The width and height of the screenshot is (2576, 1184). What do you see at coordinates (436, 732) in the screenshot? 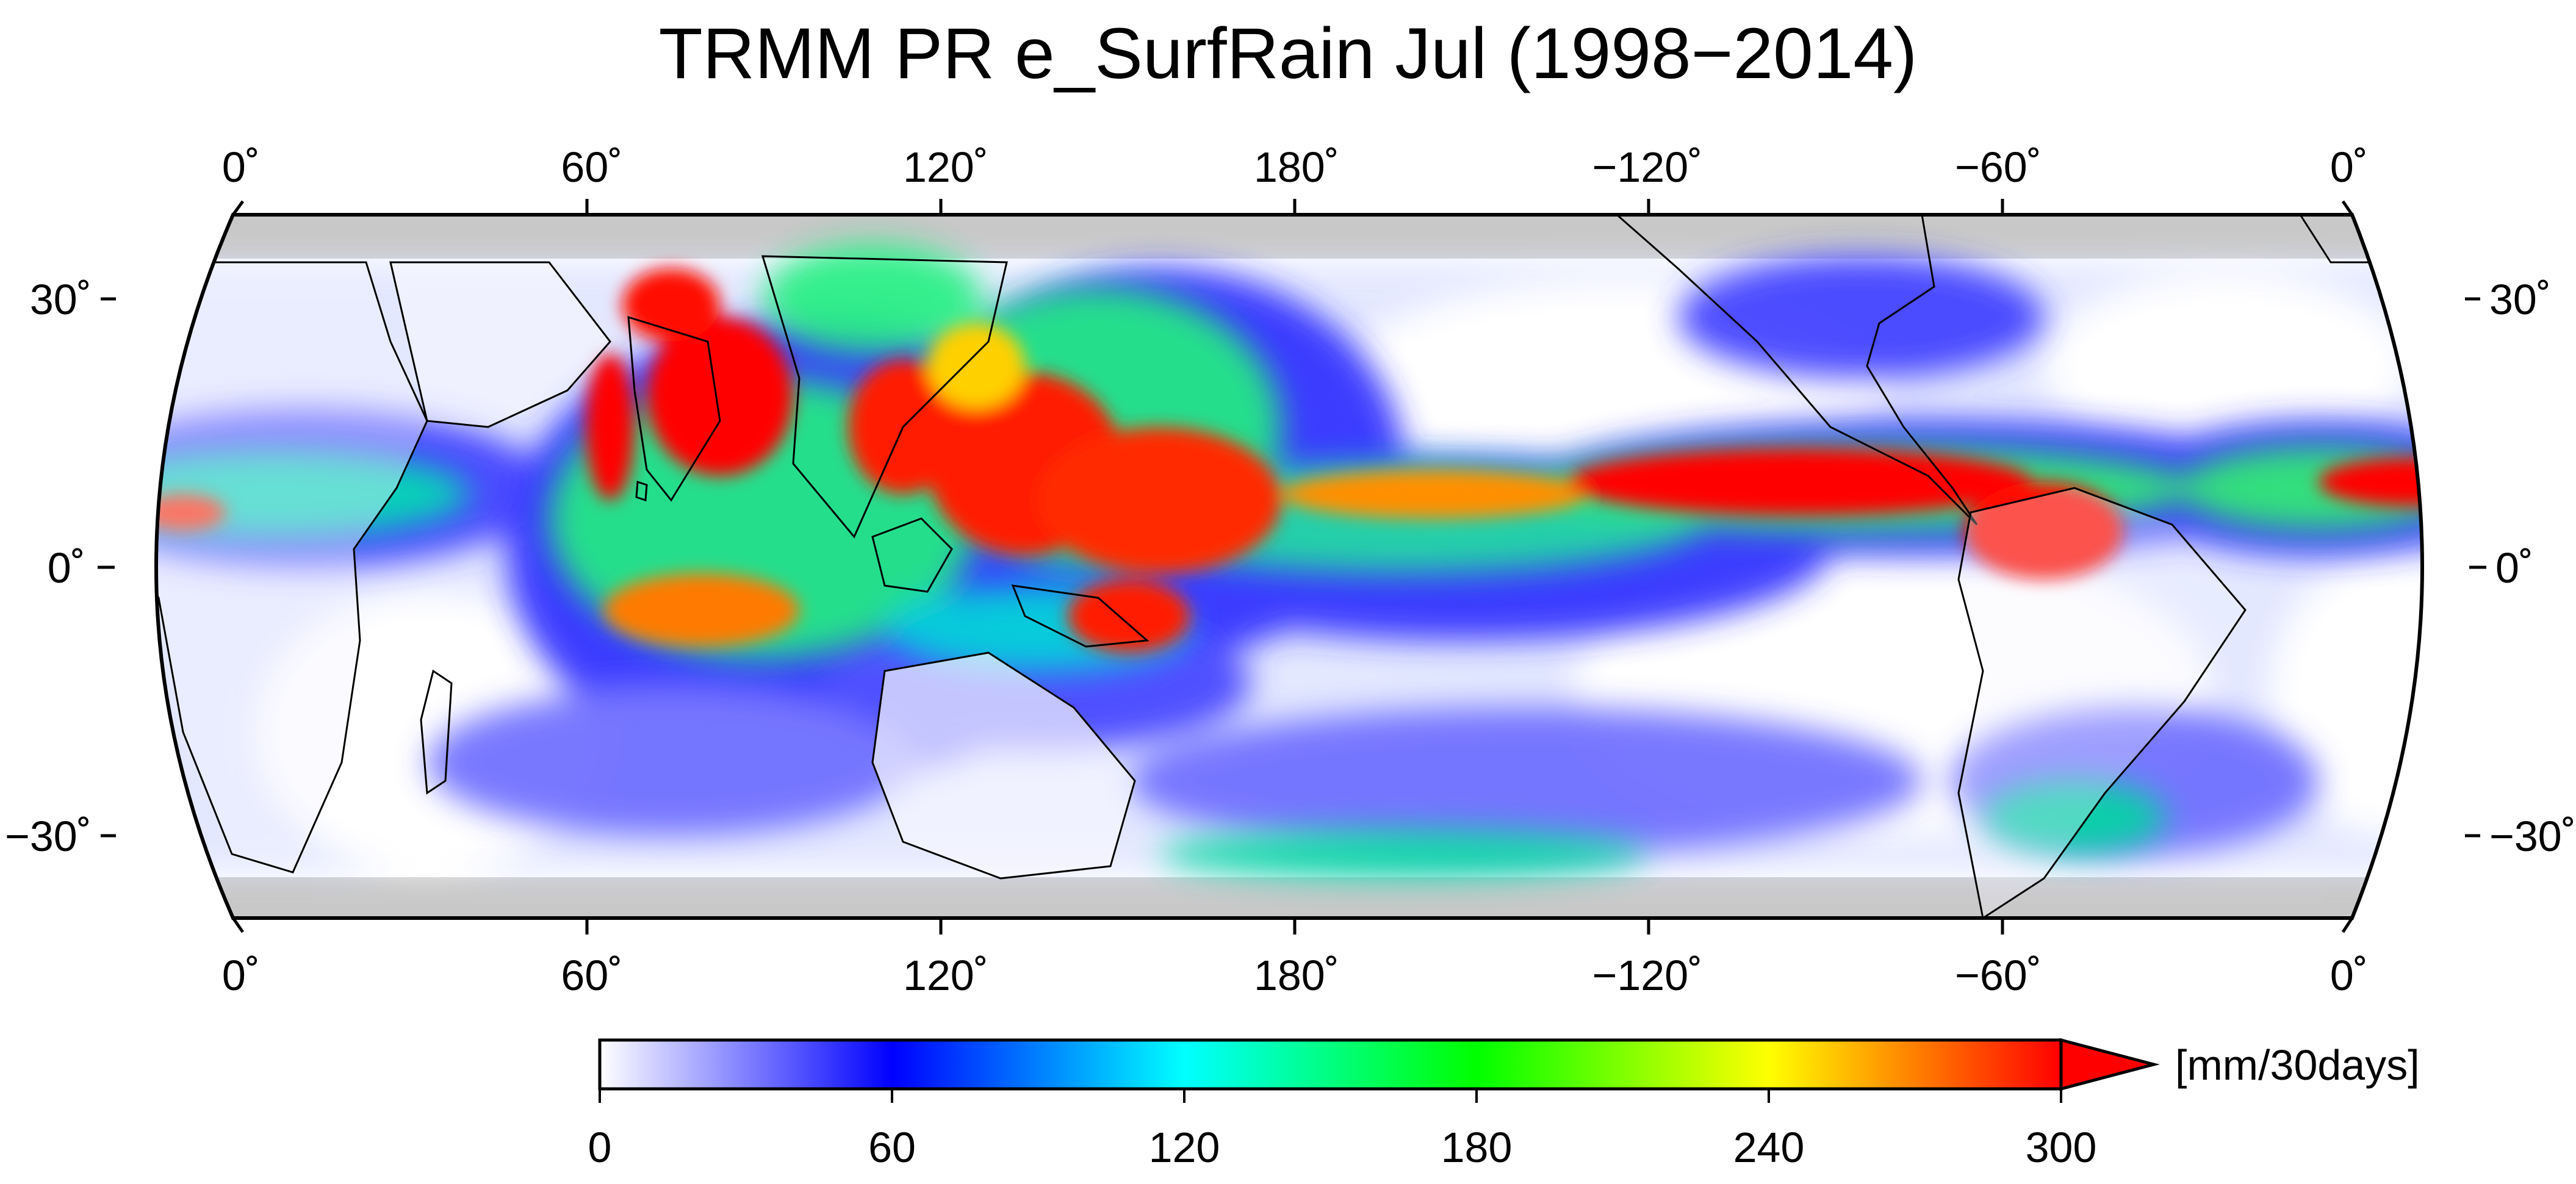
I see `madagascar-outline` at bounding box center [436, 732].